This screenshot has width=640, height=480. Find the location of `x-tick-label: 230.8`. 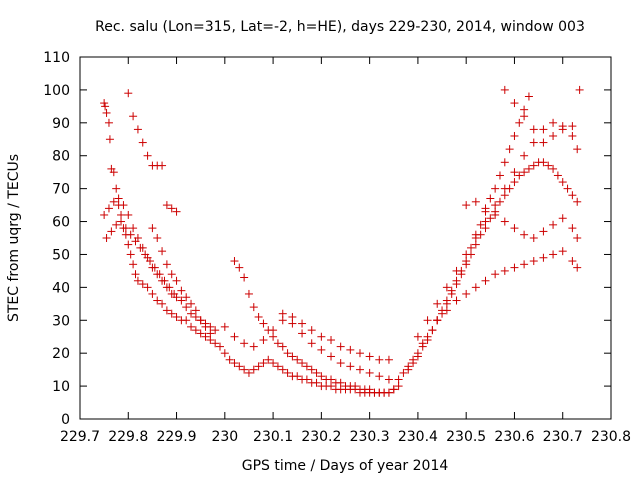

x-tick-label: 230.8 is located at coordinates (611, 437).